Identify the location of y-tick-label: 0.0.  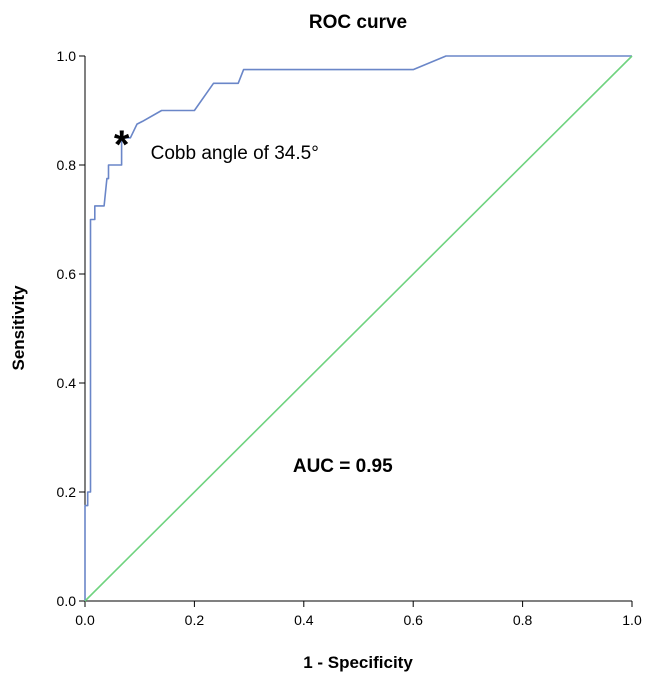
(67, 601).